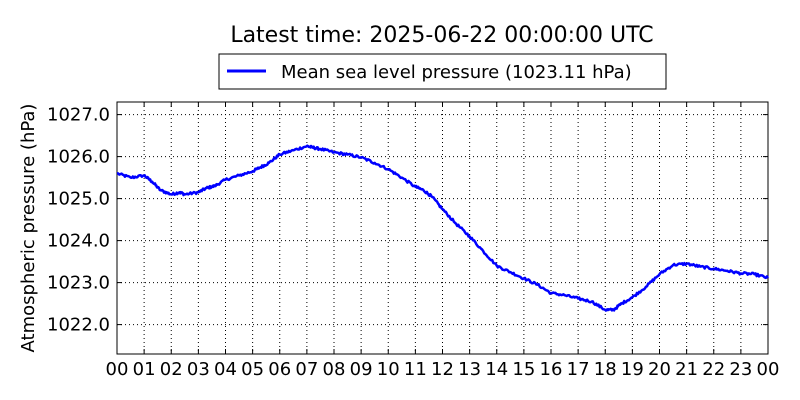 The width and height of the screenshot is (800, 400). Describe the element at coordinates (78, 115) in the screenshot. I see `y-tick-label: 1027.0` at that location.